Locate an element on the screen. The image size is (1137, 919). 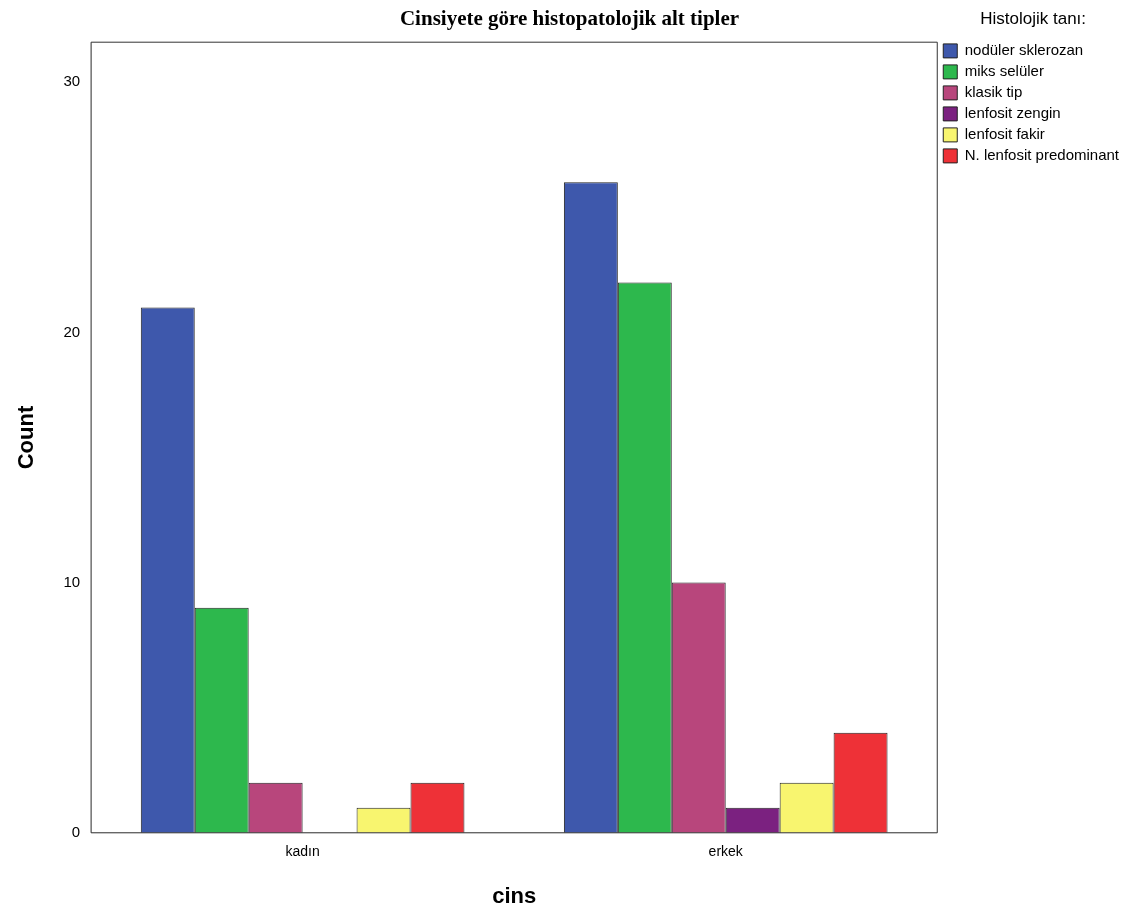
y-tick-label: 0 is located at coordinates (76, 831).